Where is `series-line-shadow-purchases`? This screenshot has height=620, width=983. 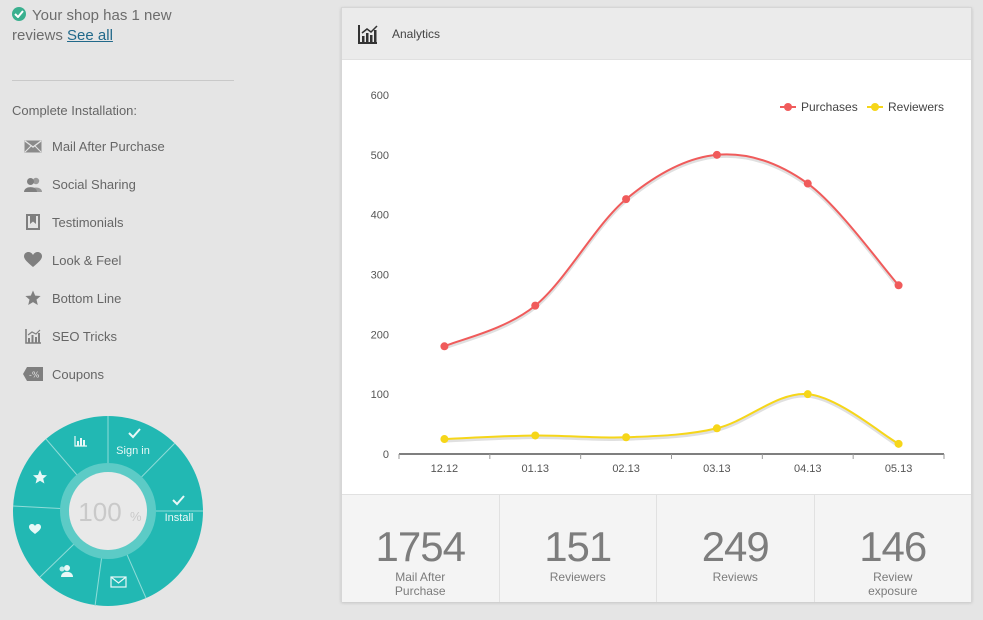 series-line-shadow-purchases is located at coordinates (671, 252).